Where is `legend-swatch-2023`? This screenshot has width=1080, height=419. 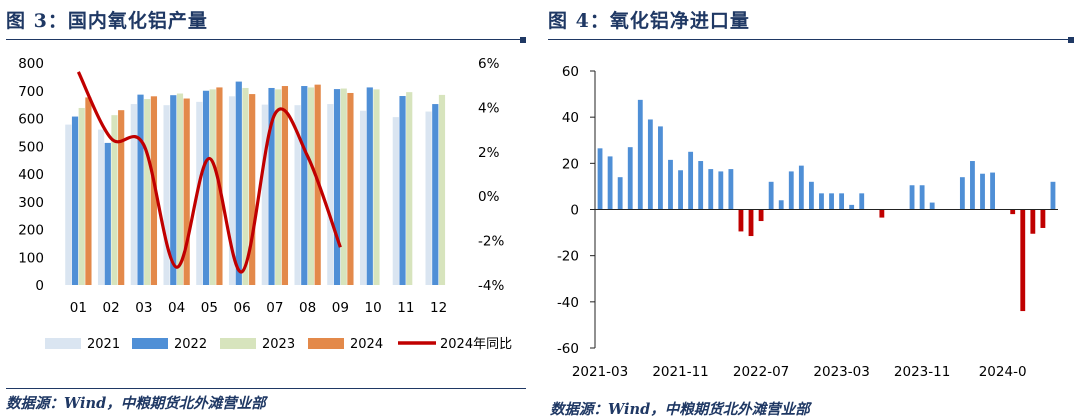
legend-swatch-2023 is located at coordinates (238, 343).